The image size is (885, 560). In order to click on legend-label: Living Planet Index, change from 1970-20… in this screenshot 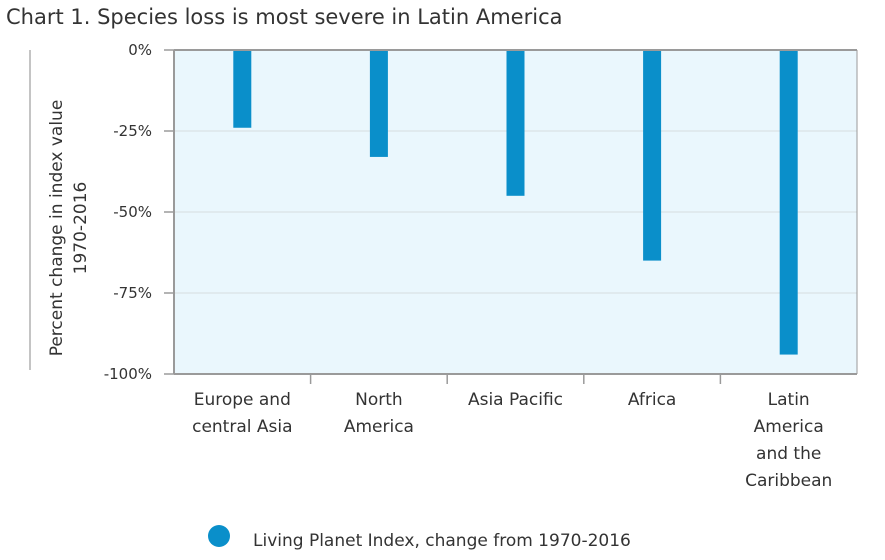, I will do `click(442, 541)`.